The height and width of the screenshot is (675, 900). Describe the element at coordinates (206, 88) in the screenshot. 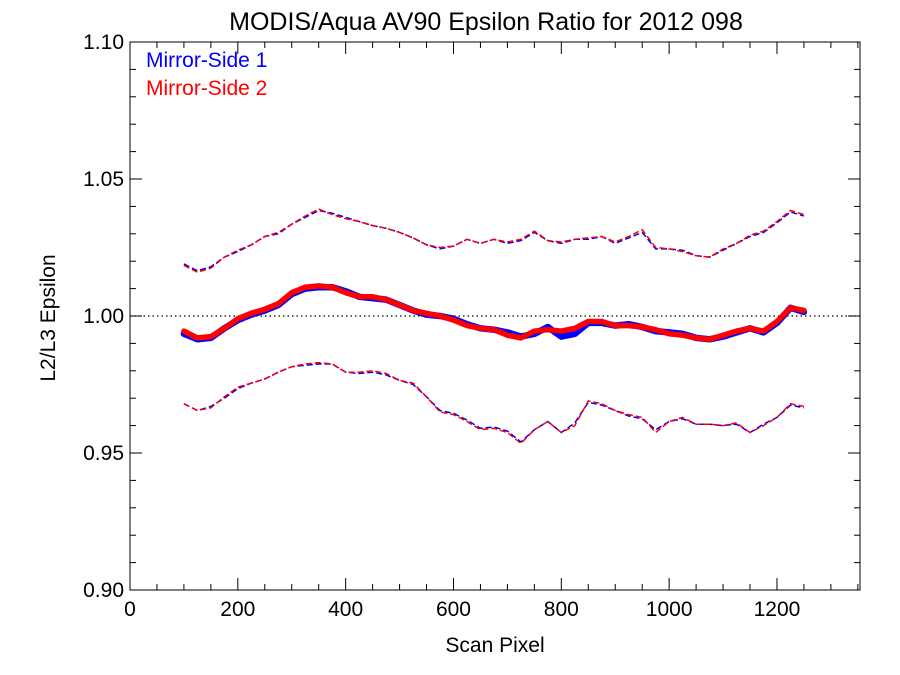

I see `legend-label-mirror-side-2: Mirror-Side 2` at that location.